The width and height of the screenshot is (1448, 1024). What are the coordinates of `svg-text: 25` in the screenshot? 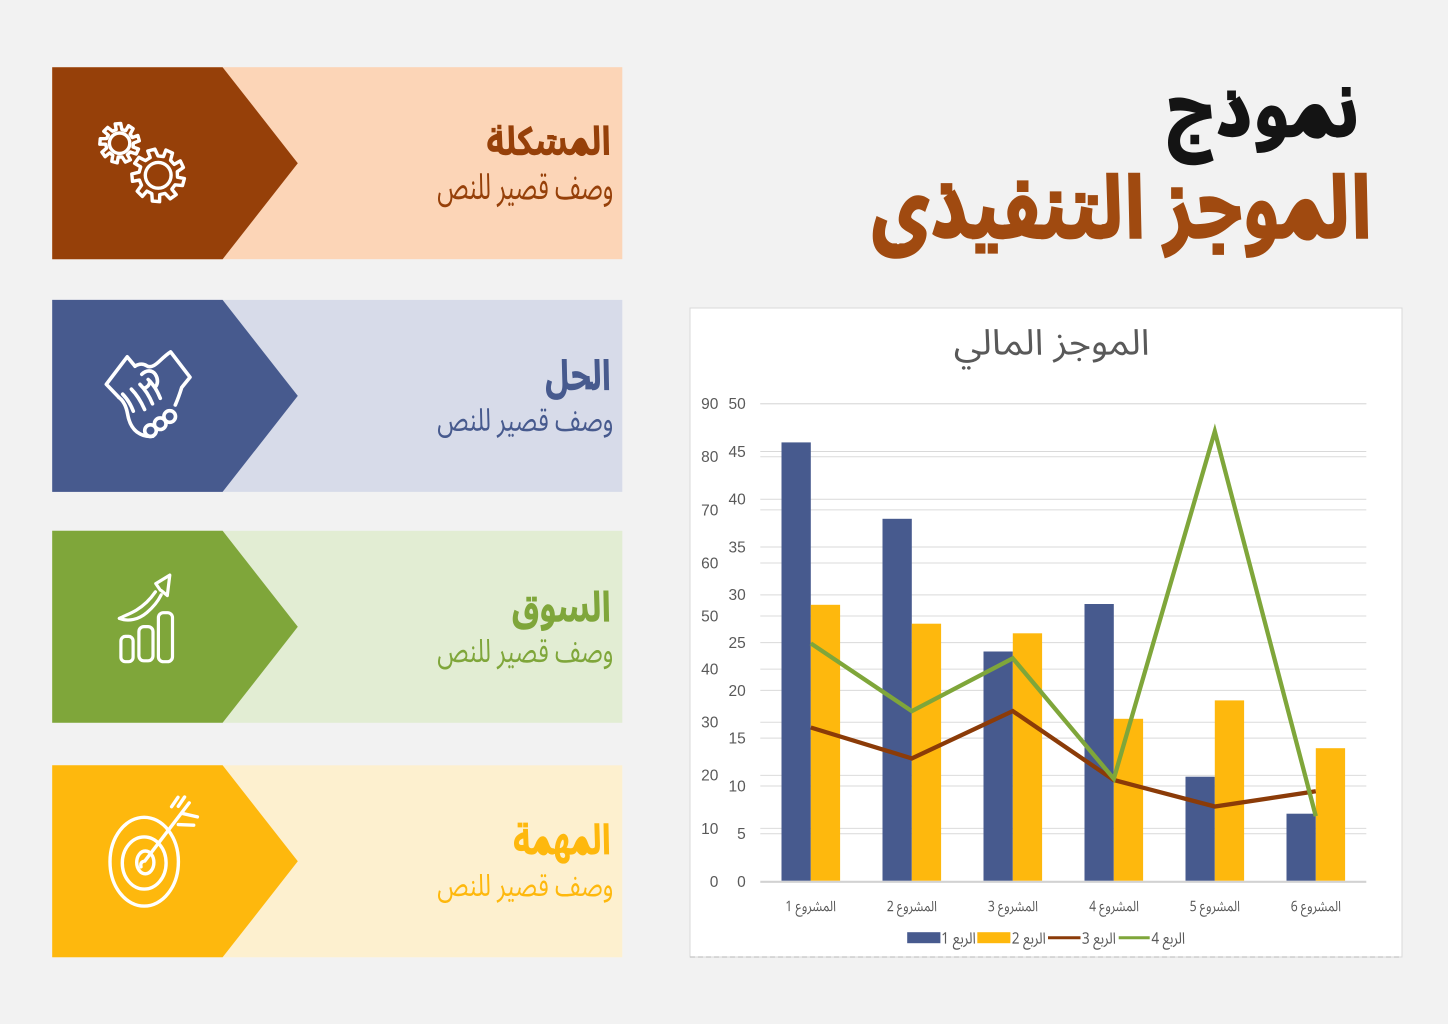 It's located at (737, 643).